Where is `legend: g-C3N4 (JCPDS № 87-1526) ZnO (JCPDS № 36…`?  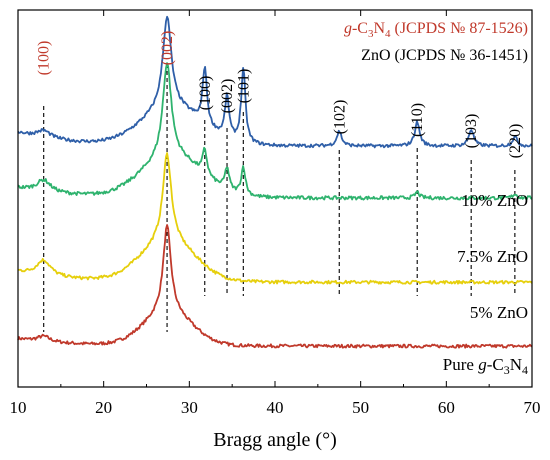
legend: g-C3N4 (JCPDS № 87-1526) ZnO (JCPDS № 36… is located at coordinates (436, 42).